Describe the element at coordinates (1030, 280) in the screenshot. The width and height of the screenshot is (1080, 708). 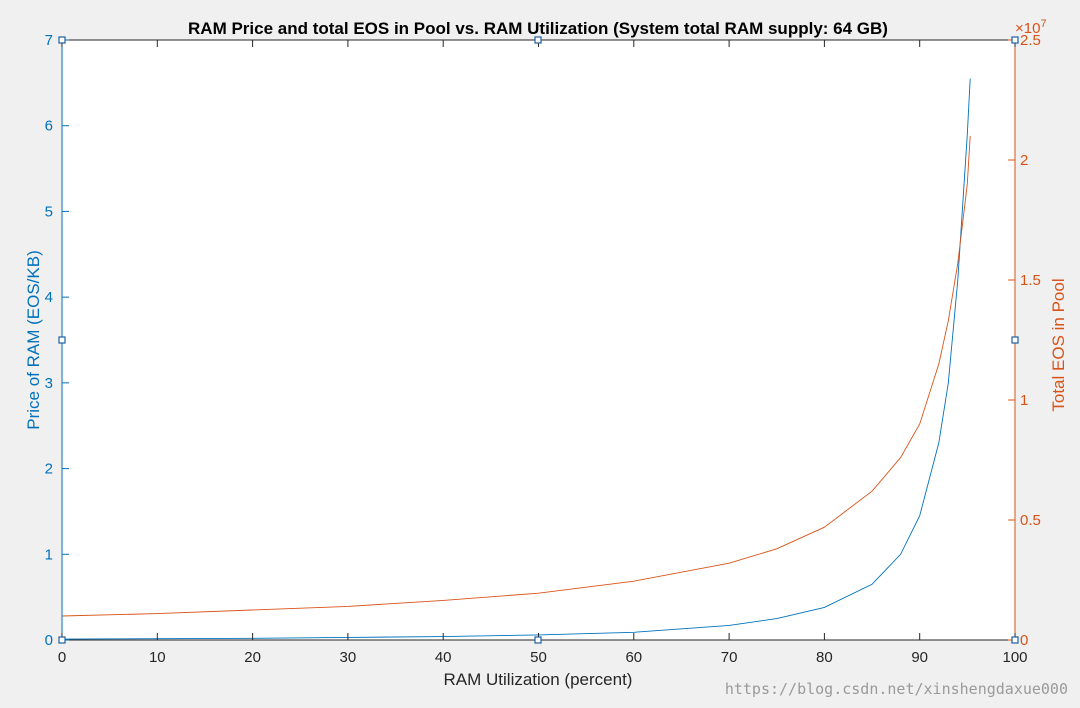
I see `right-y-tick-label: 1.5` at that location.